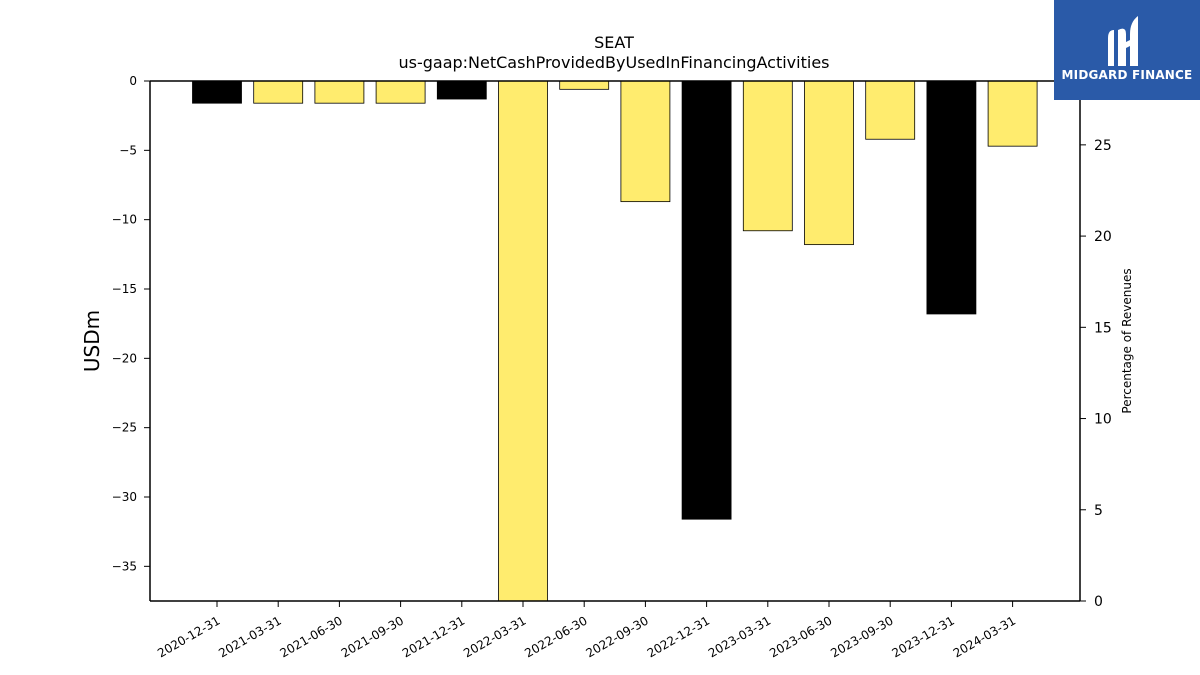 The width and height of the screenshot is (1200, 675). What do you see at coordinates (124, 358) in the screenshot?
I see `y-tick-label: −20` at bounding box center [124, 358].